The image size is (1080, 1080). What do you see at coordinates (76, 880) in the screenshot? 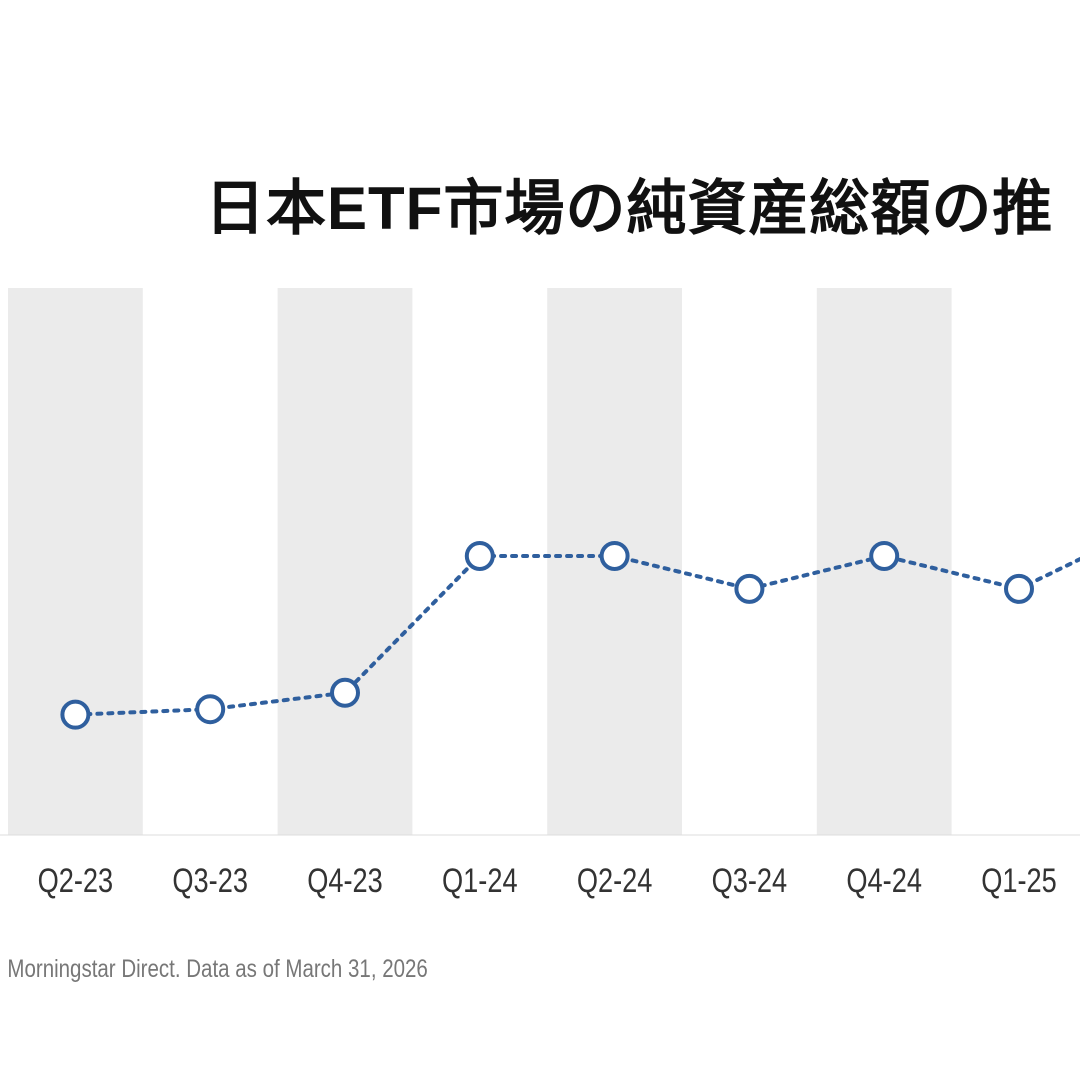
I see `x-tick-label: Q2-23` at bounding box center [76, 880].